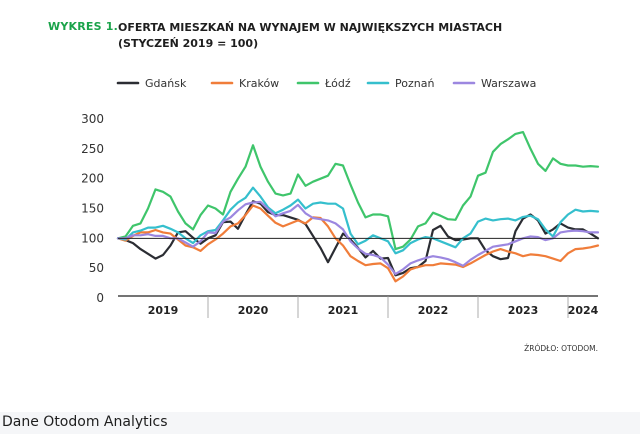 The image size is (640, 434). Describe the element at coordinates (508, 83) in the screenshot. I see `legend-label: Warszawa` at that location.